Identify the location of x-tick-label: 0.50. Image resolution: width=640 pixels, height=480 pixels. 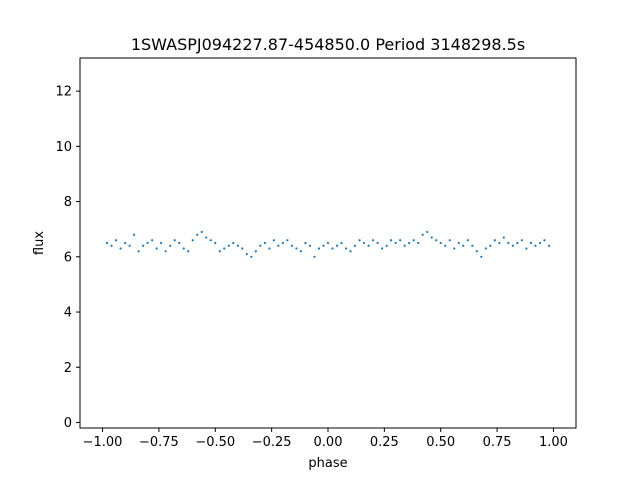
(440, 442).